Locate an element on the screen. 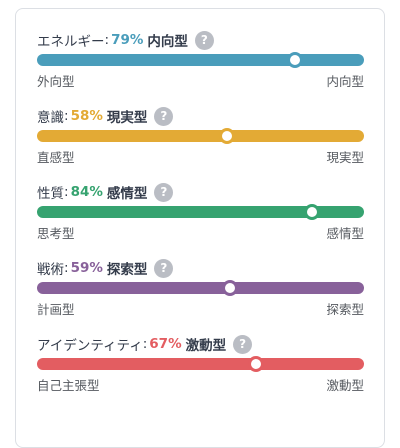 This screenshot has width=400, height=448. trait-title: 性質: 84% 感情型 ? is located at coordinates (105, 192).